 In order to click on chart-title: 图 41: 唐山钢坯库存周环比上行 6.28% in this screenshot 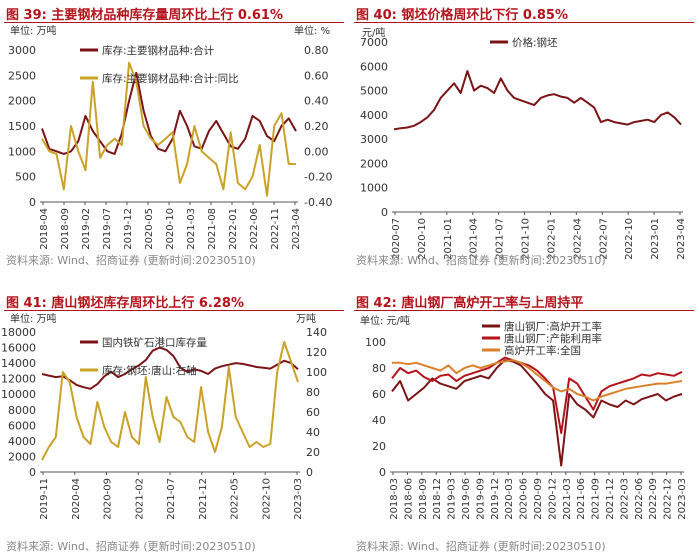, I will do `click(125, 303)`.